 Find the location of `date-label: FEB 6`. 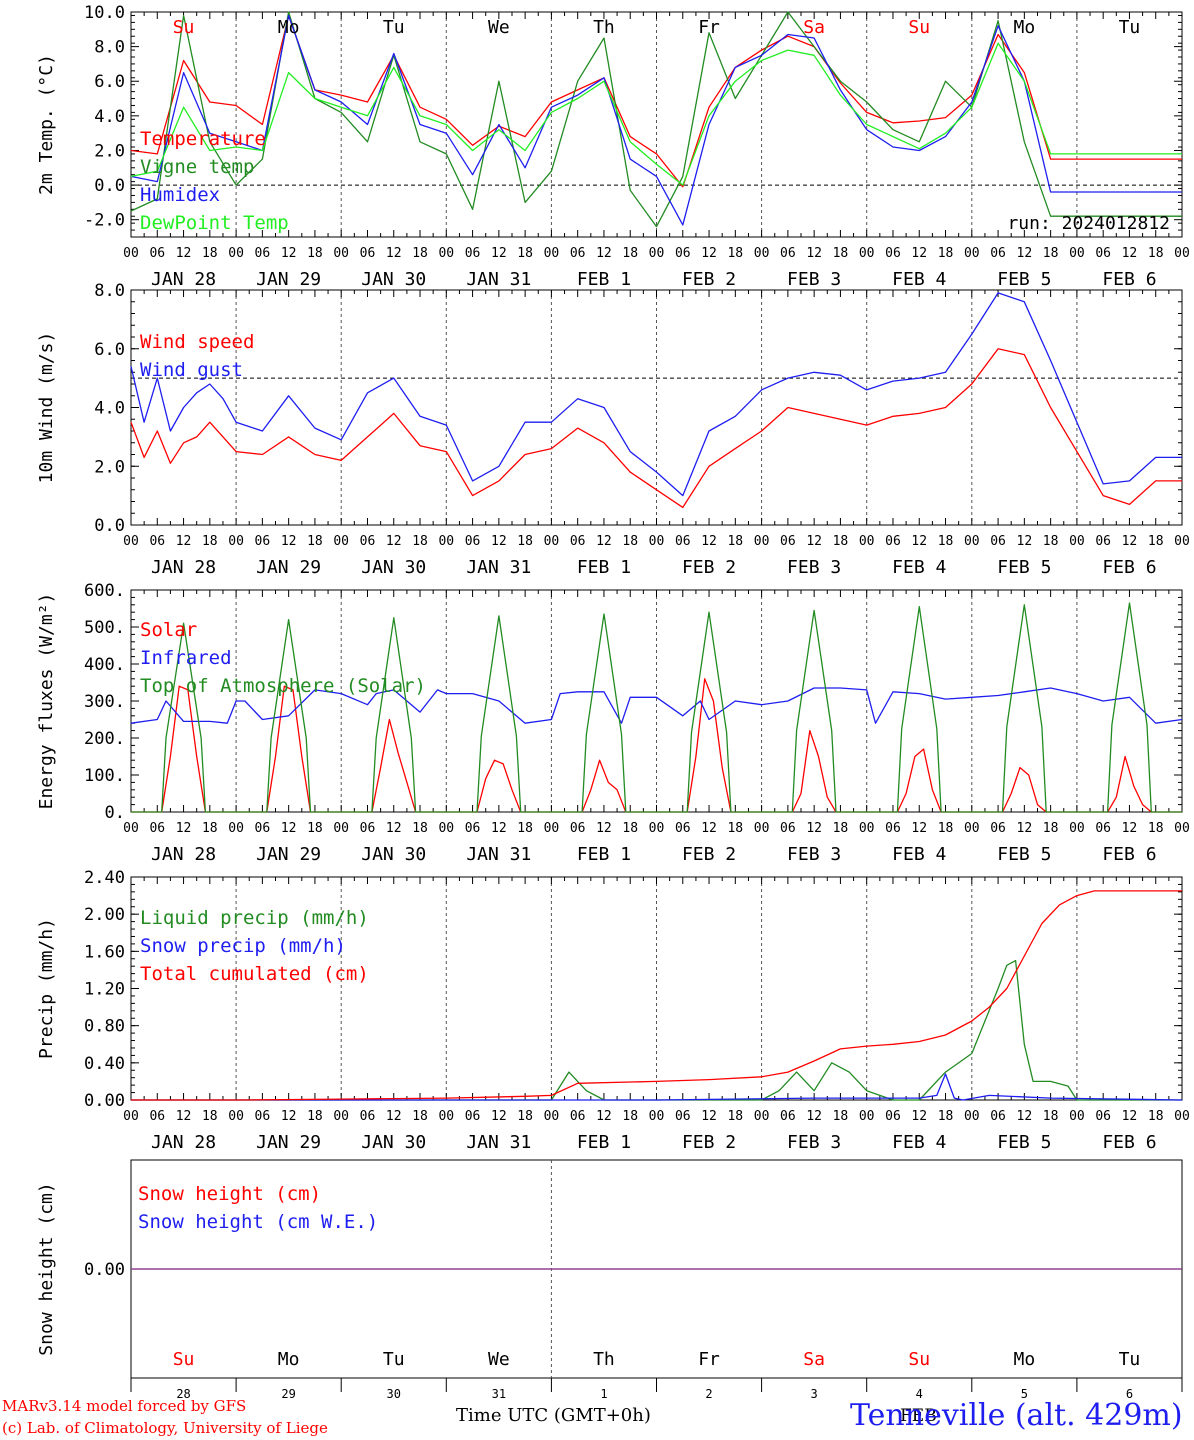

date-label: FEB 6 is located at coordinates (1129, 1142).